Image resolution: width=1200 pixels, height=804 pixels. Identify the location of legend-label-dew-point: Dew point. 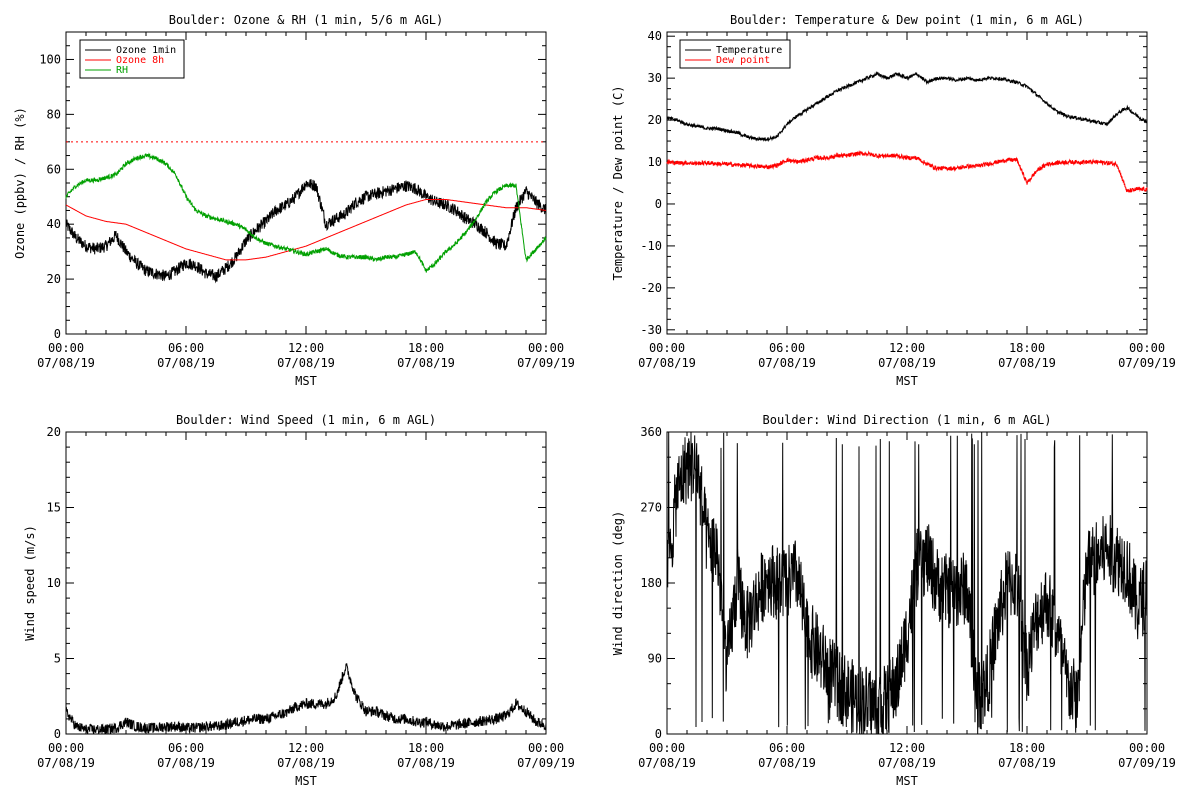
(743, 60).